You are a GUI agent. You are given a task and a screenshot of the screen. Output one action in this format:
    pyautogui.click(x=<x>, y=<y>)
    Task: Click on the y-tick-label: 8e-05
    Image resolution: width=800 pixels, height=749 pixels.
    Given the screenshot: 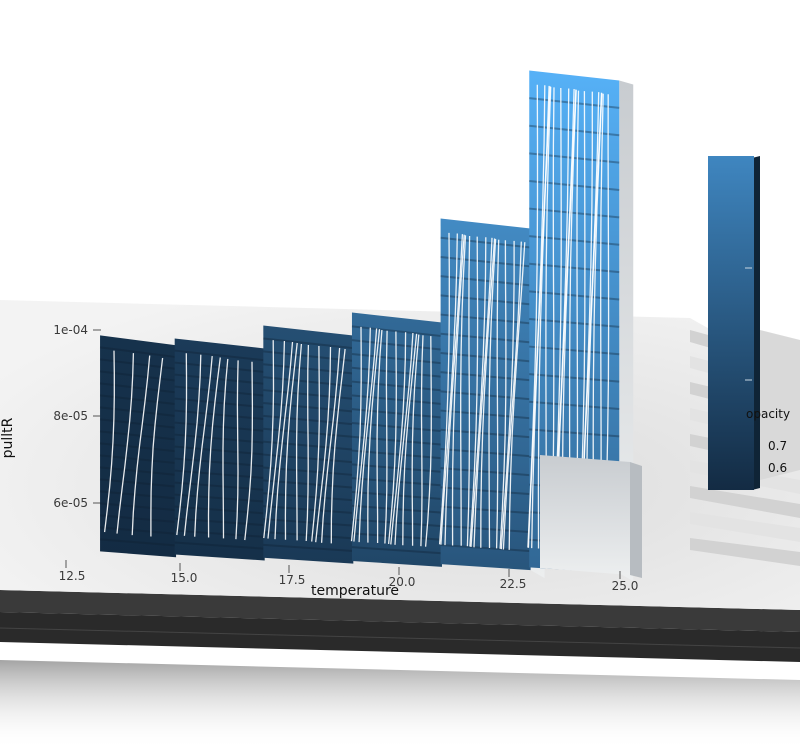 What is the action you would take?
    pyautogui.click(x=70, y=416)
    